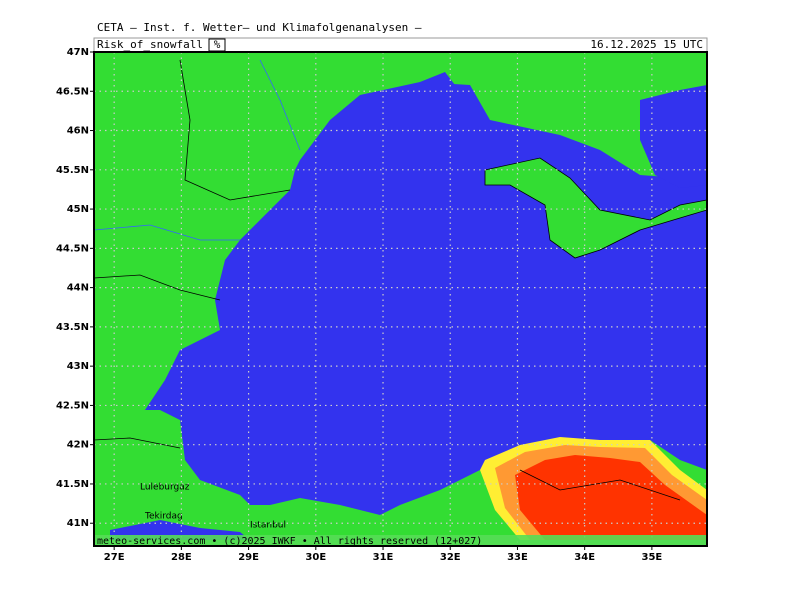 Image resolution: width=800 pixels, height=604 pixels. Describe the element at coordinates (78, 366) in the screenshot. I see `y-tick-label: 43N` at that location.